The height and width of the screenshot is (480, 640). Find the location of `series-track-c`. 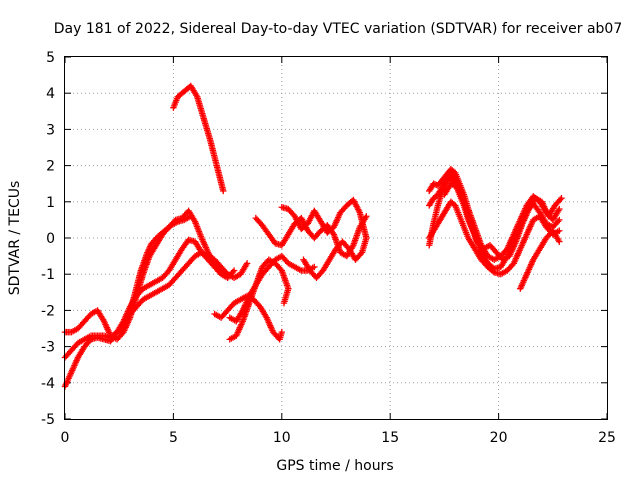

series-track-c is located at coordinates (146, 275).